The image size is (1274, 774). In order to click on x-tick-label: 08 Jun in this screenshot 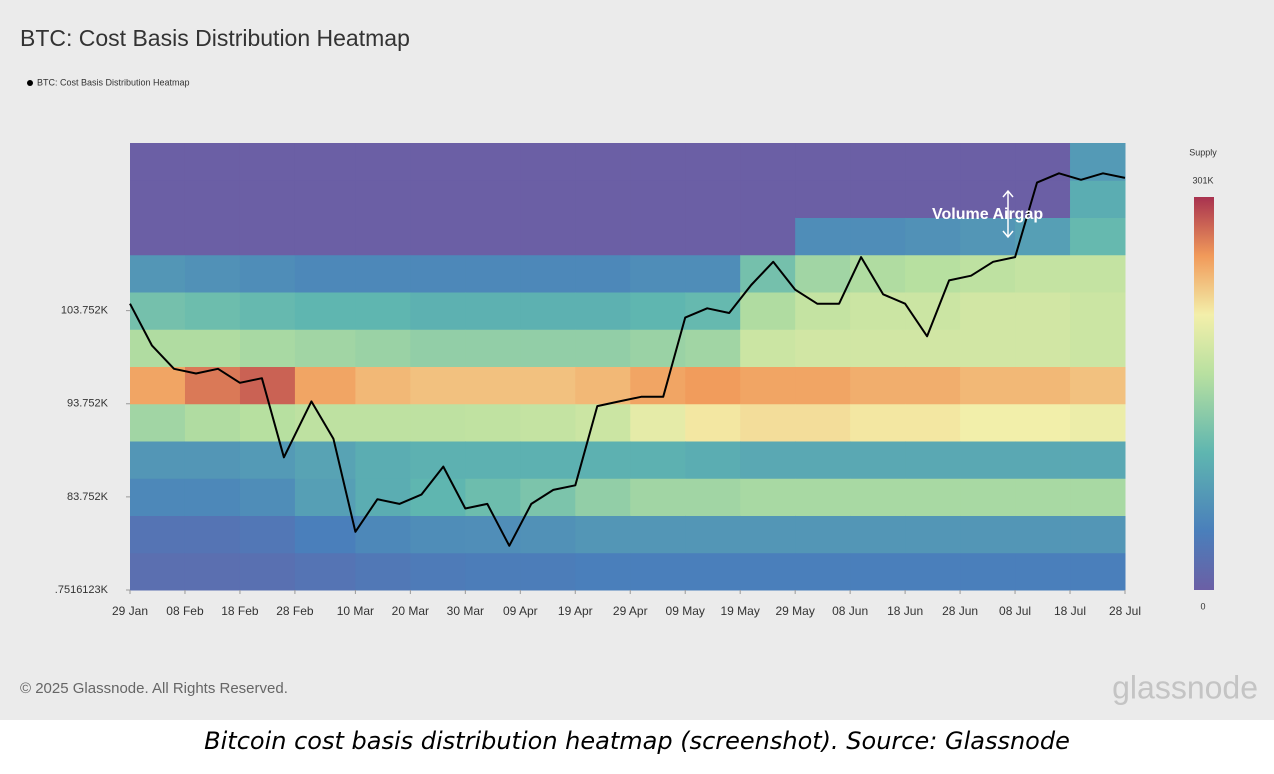, I will do `click(850, 611)`.